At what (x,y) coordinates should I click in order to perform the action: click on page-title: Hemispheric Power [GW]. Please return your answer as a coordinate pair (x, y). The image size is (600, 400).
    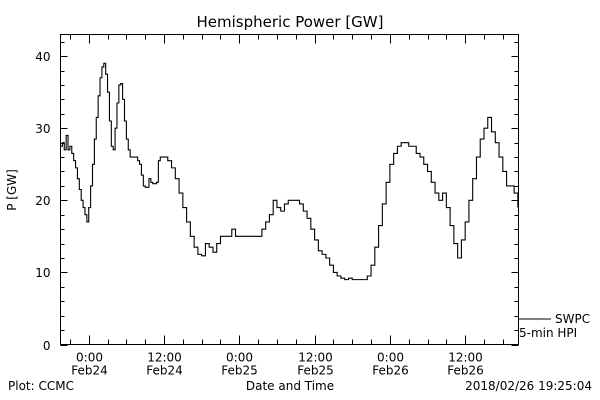
    Looking at the image, I should click on (290, 22).